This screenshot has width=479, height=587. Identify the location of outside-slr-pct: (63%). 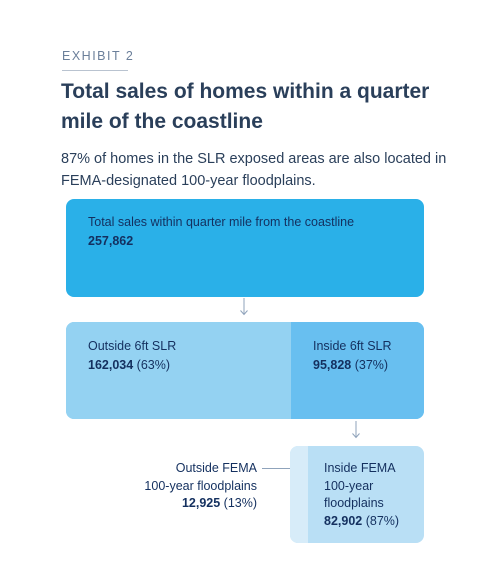
(153, 365).